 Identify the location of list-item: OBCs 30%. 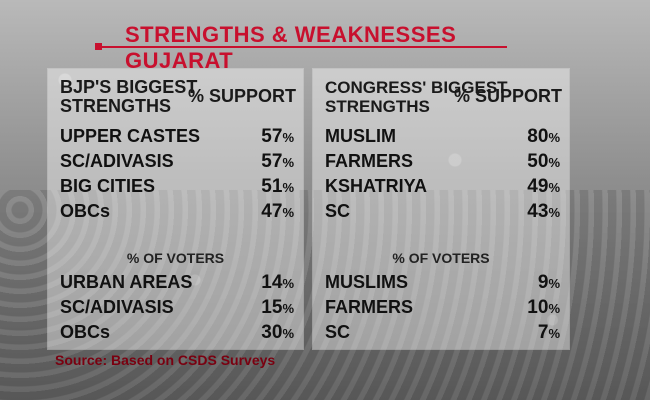
(177, 334).